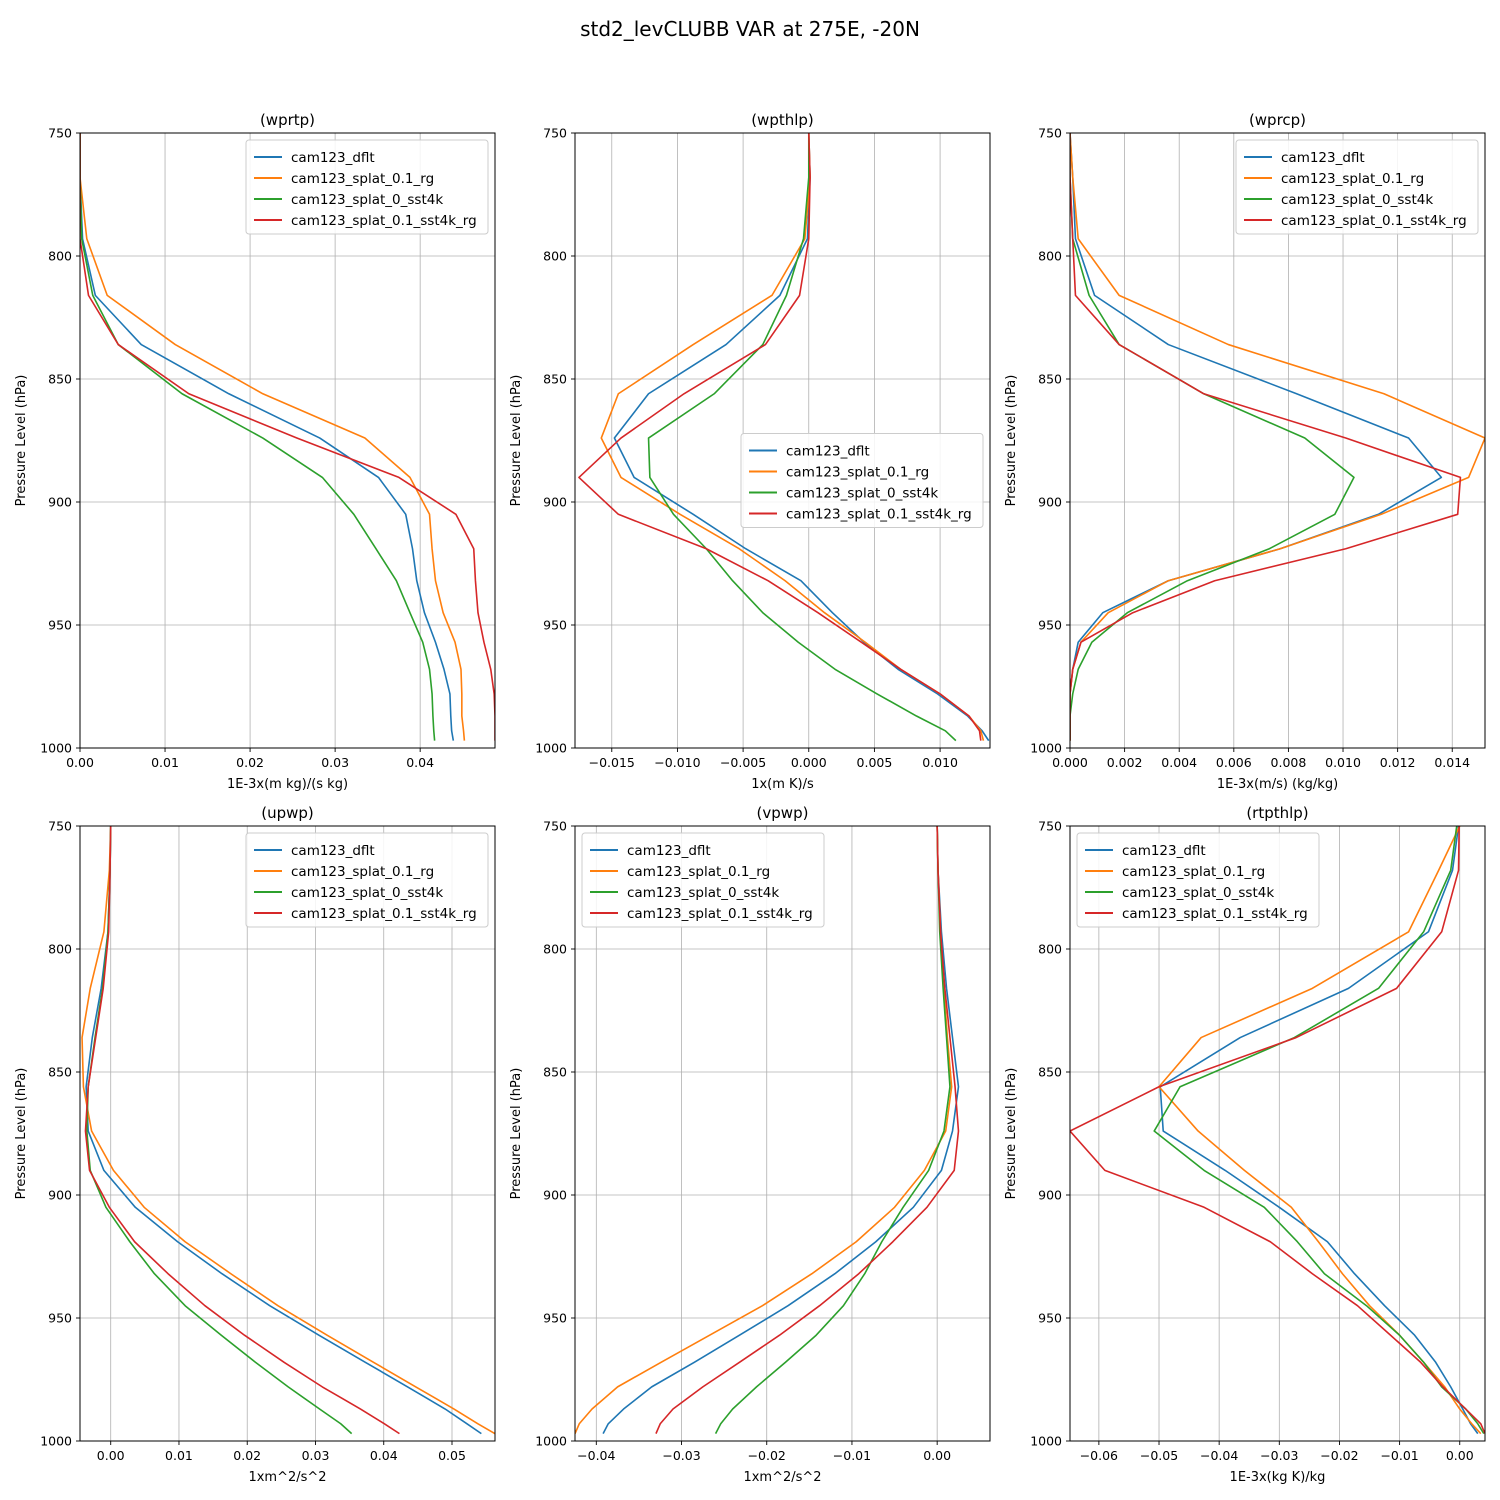 The height and width of the screenshot is (1500, 1500). I want to click on x-tick-label: 0.02, so click(250, 762).